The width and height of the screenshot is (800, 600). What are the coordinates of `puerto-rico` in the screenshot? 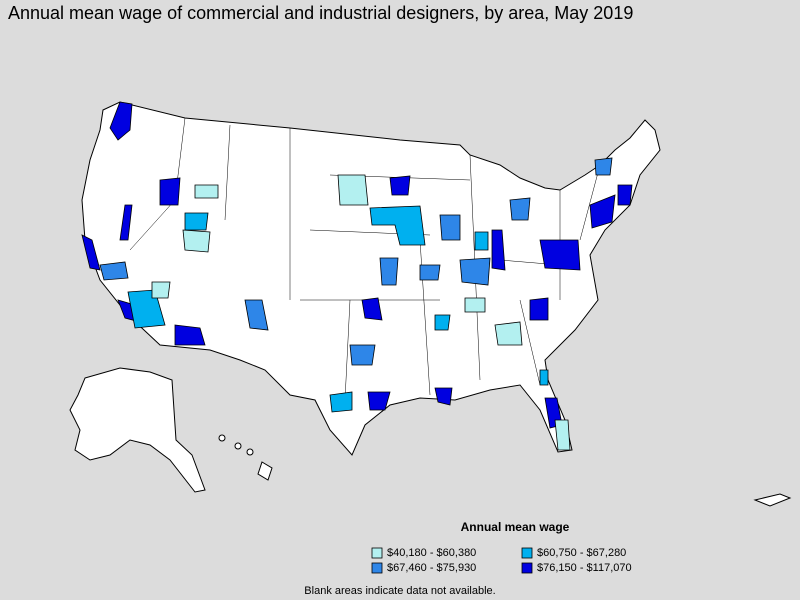 It's located at (772, 500).